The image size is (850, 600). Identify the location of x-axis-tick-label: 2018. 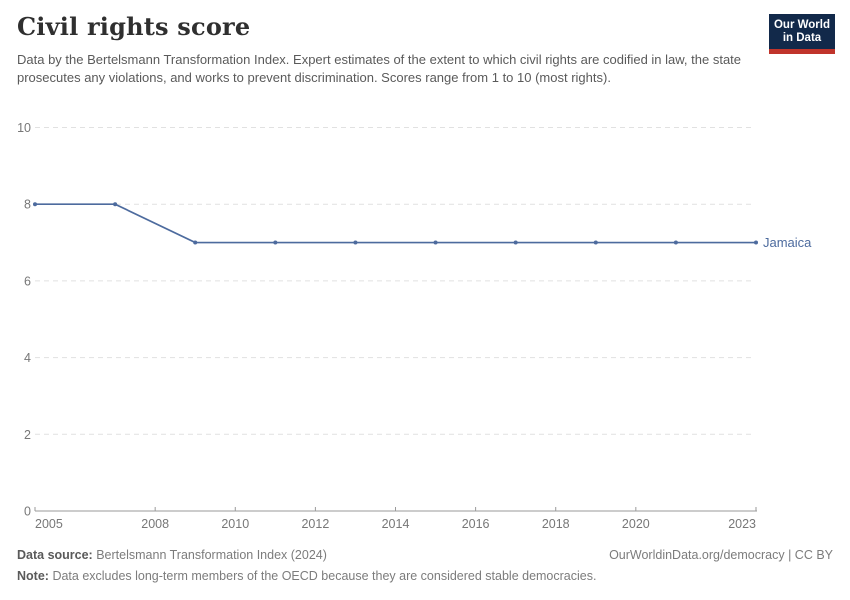
(556, 524).